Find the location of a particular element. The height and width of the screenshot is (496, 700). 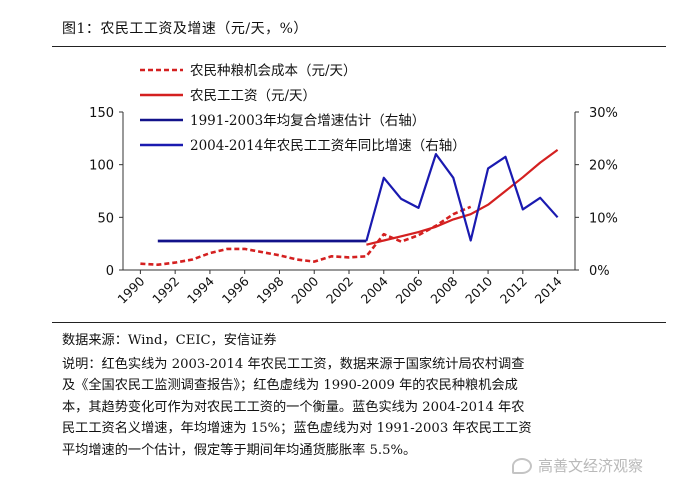

watermark: 高善文经济观察 is located at coordinates (577, 465).